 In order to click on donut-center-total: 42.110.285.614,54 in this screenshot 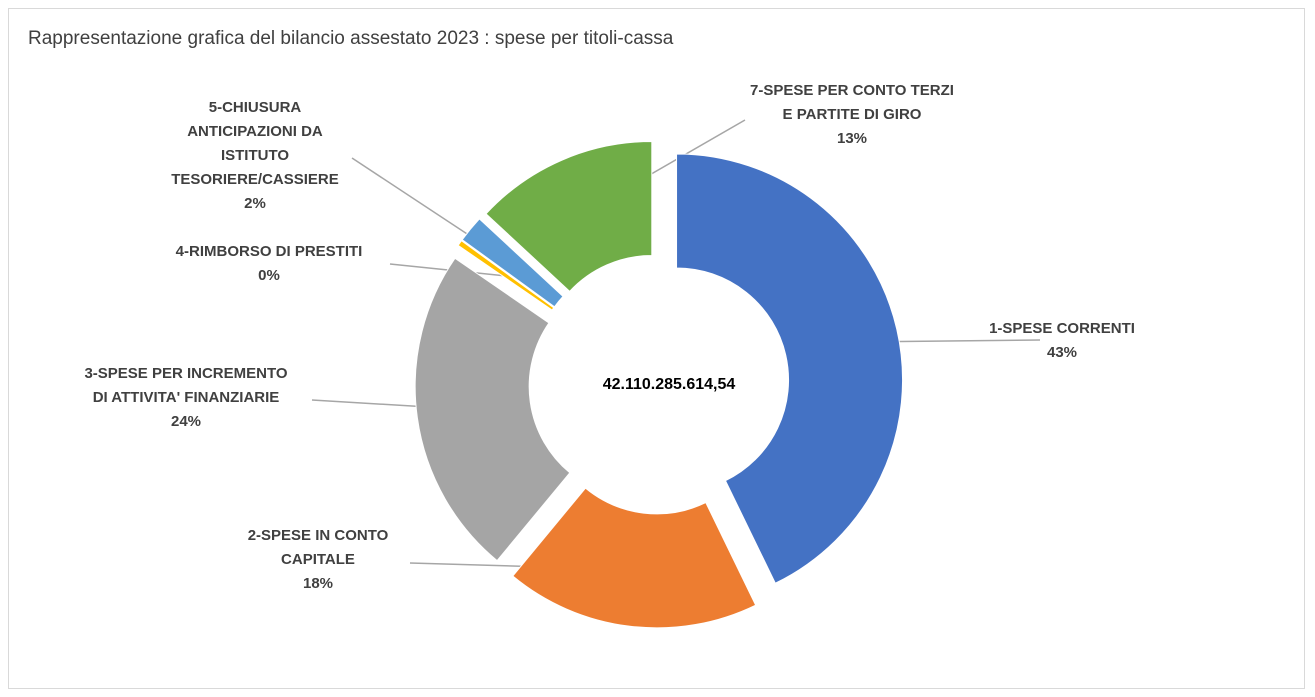, I will do `click(669, 384)`.